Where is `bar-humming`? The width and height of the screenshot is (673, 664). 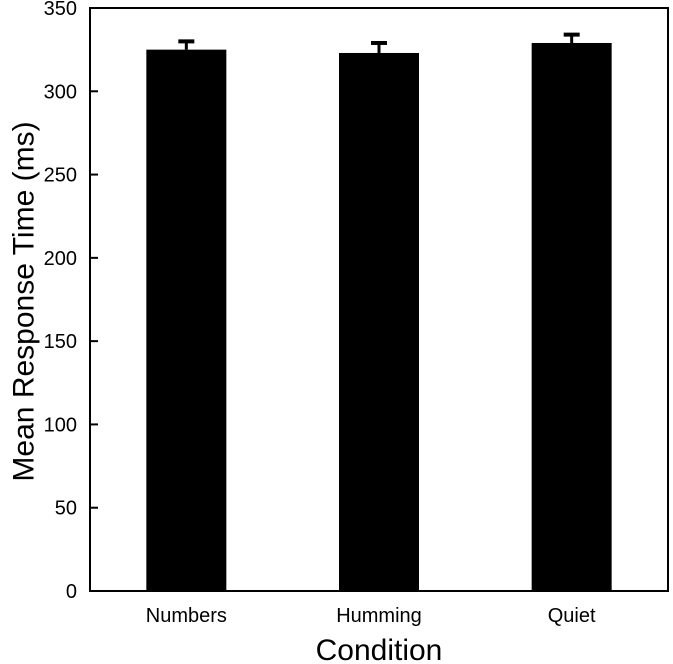
bar-humming is located at coordinates (379, 321).